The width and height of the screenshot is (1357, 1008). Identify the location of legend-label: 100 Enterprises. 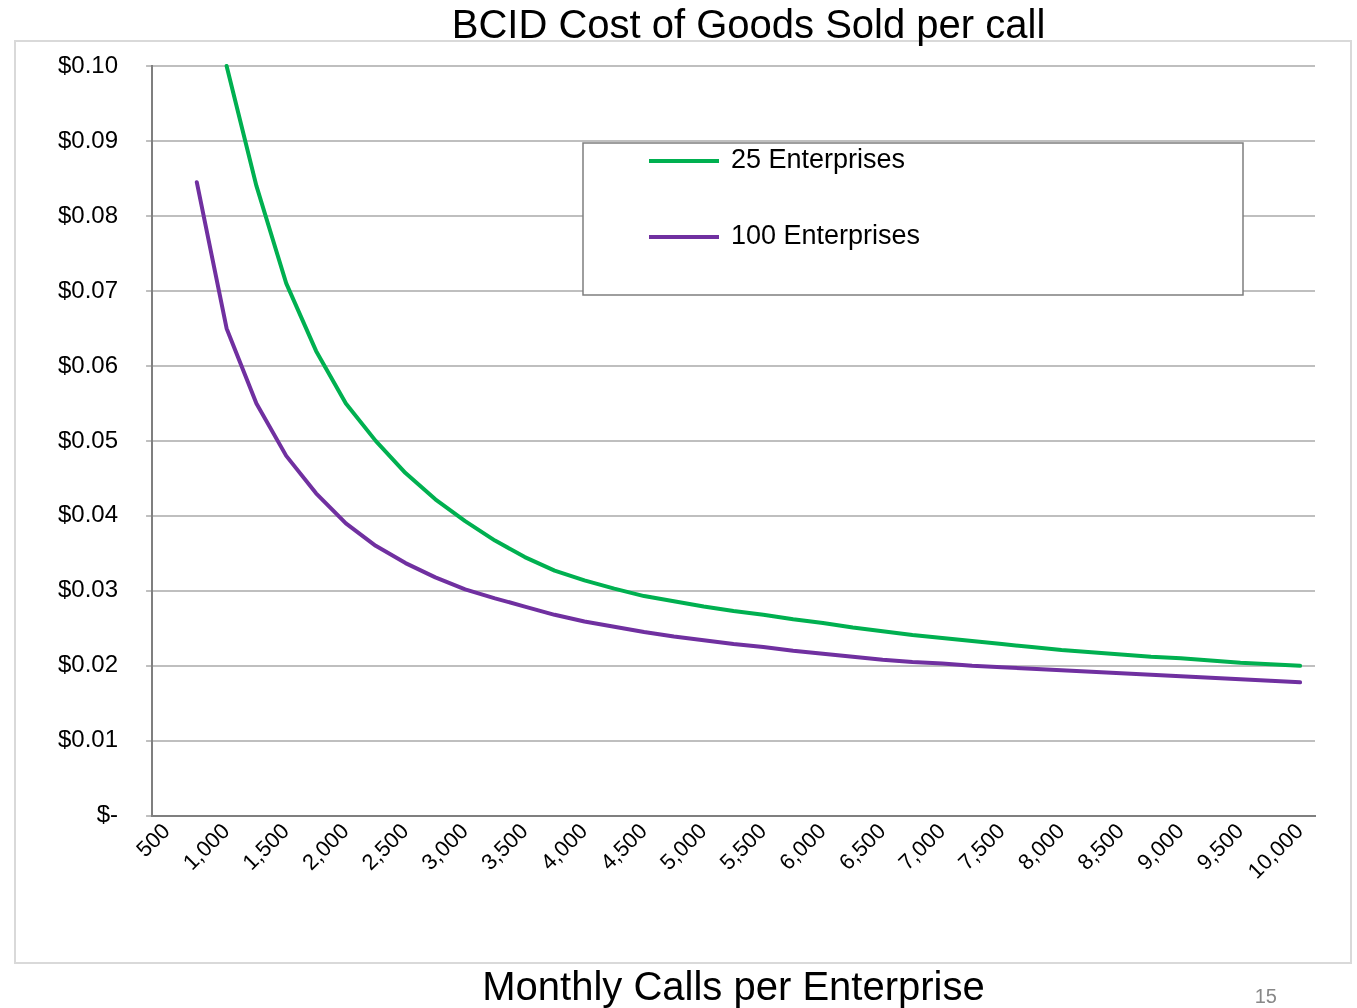
(826, 235).